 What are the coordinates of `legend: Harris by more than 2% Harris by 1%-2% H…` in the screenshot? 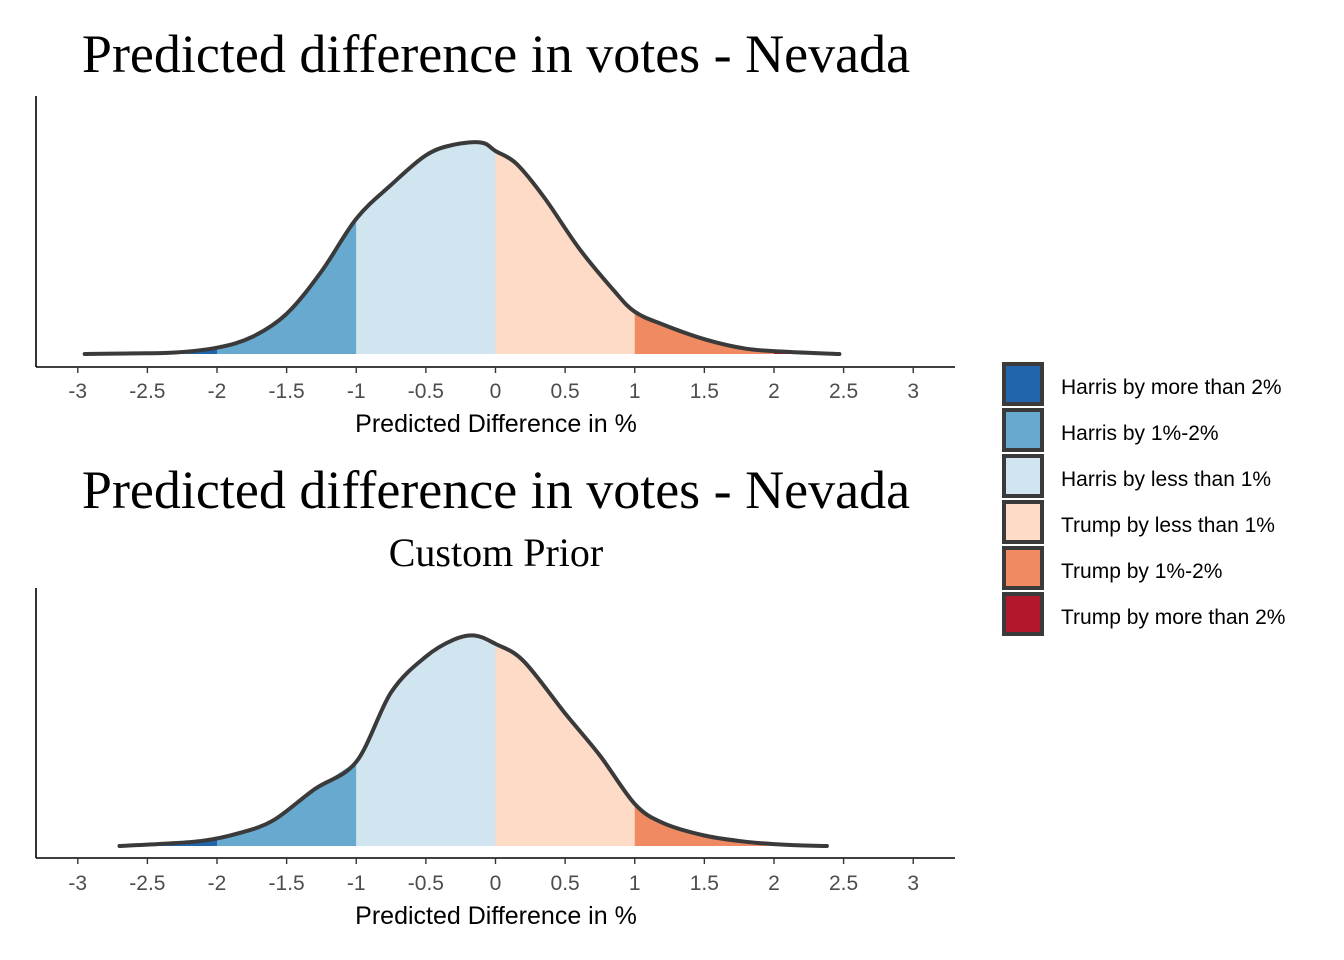 It's located at (1143, 499).